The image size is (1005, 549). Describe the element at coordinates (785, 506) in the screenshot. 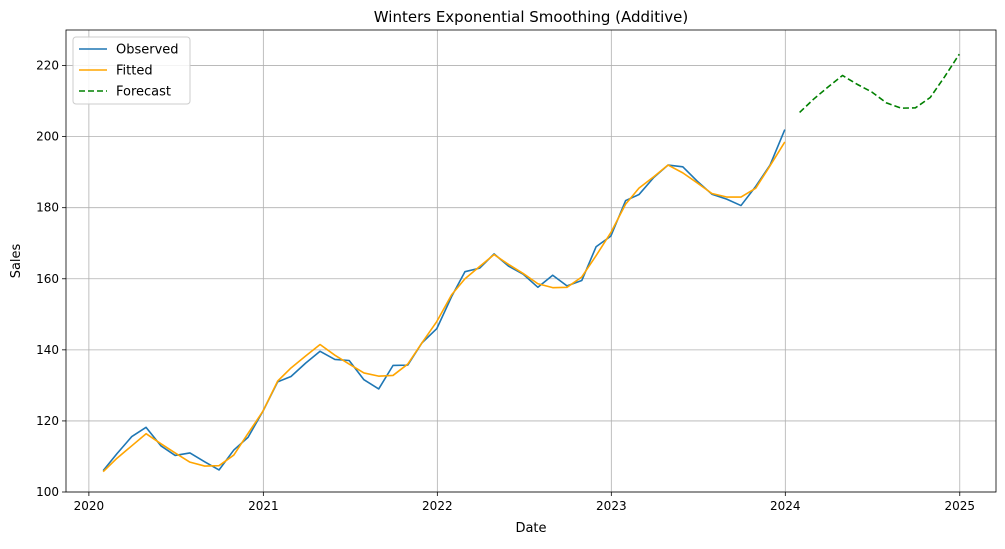

I see `x-tick-label: 2024` at that location.